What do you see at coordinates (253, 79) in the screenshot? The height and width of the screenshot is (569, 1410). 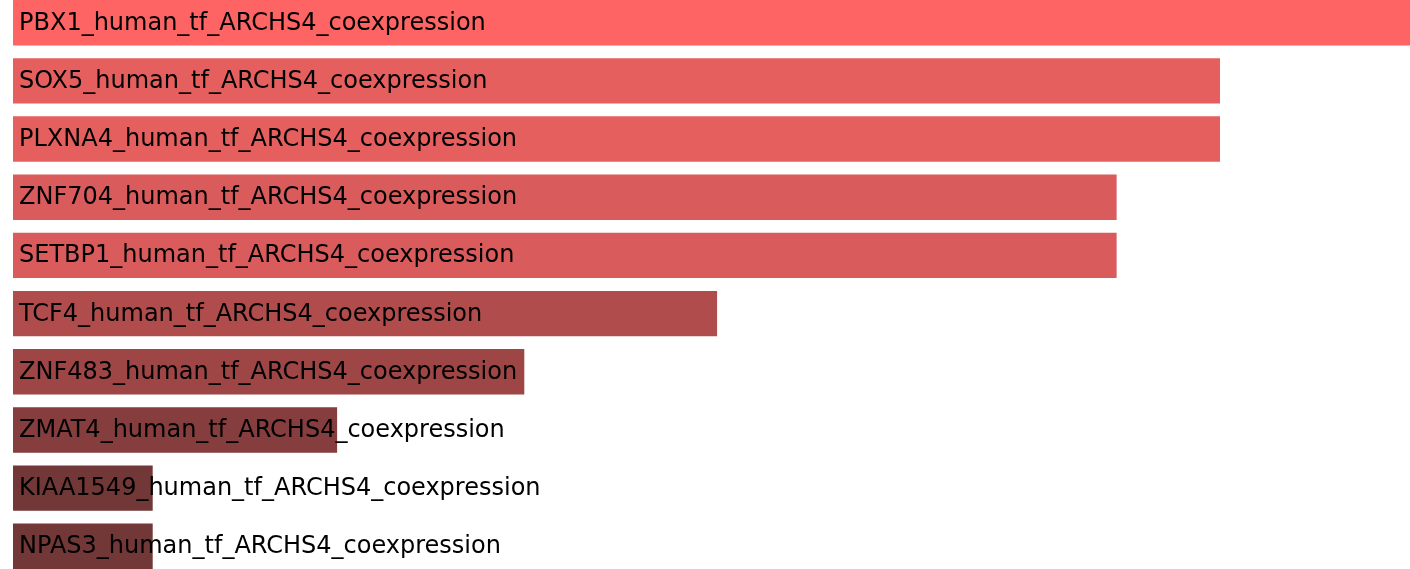 I see `y-tick-label: SOX5_human_tf_ARCHS4_coexpression` at bounding box center [253, 79].